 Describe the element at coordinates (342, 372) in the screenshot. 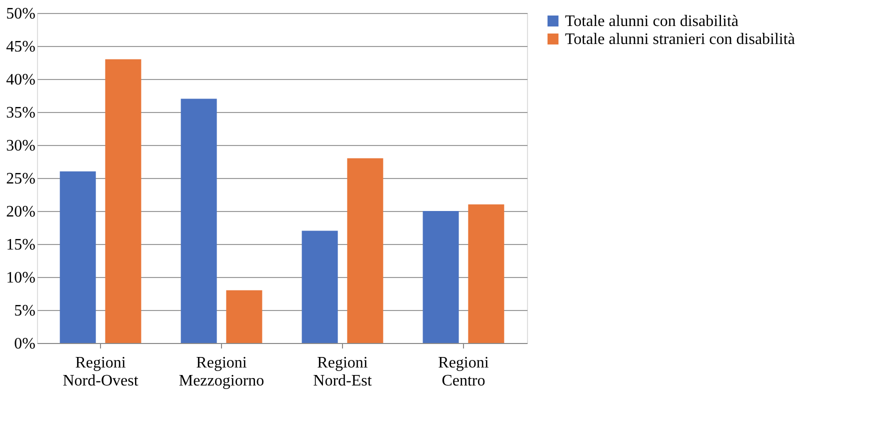

I see `x-tick-label: Regioni Nord-Est` at that location.